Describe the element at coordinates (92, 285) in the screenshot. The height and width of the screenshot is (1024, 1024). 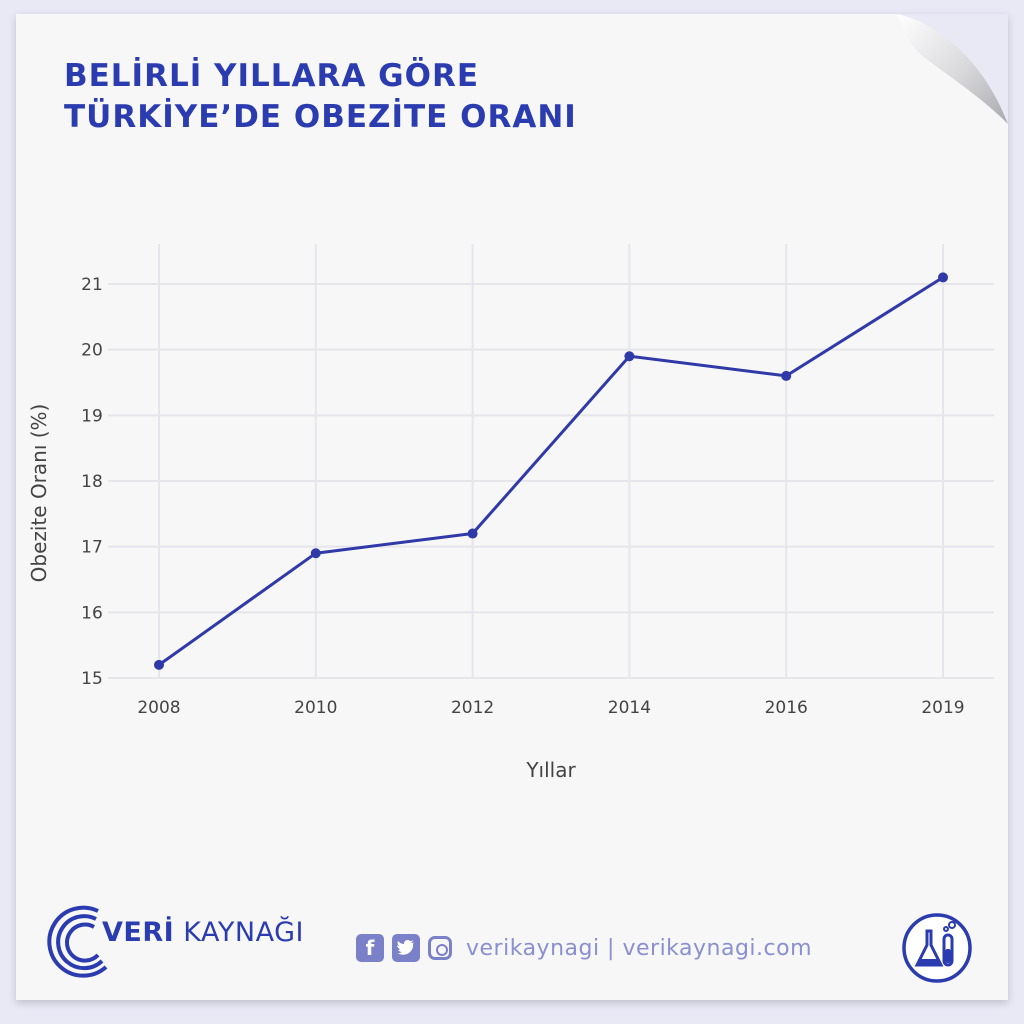
I see `y-tick-label: 21` at that location.